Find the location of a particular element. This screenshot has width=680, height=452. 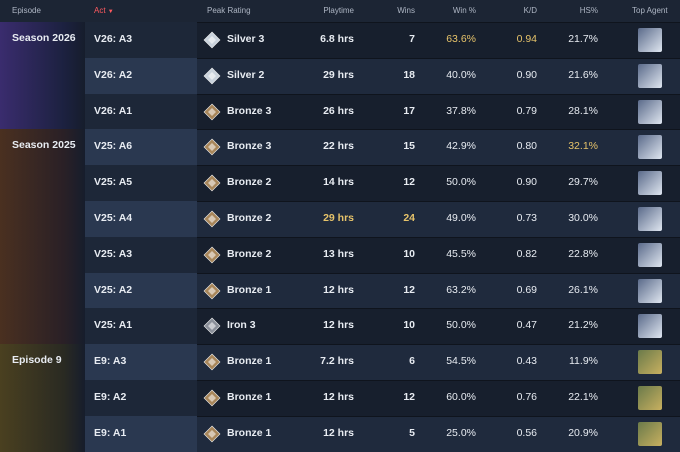

col-agent: Top Agent is located at coordinates (650, 10).